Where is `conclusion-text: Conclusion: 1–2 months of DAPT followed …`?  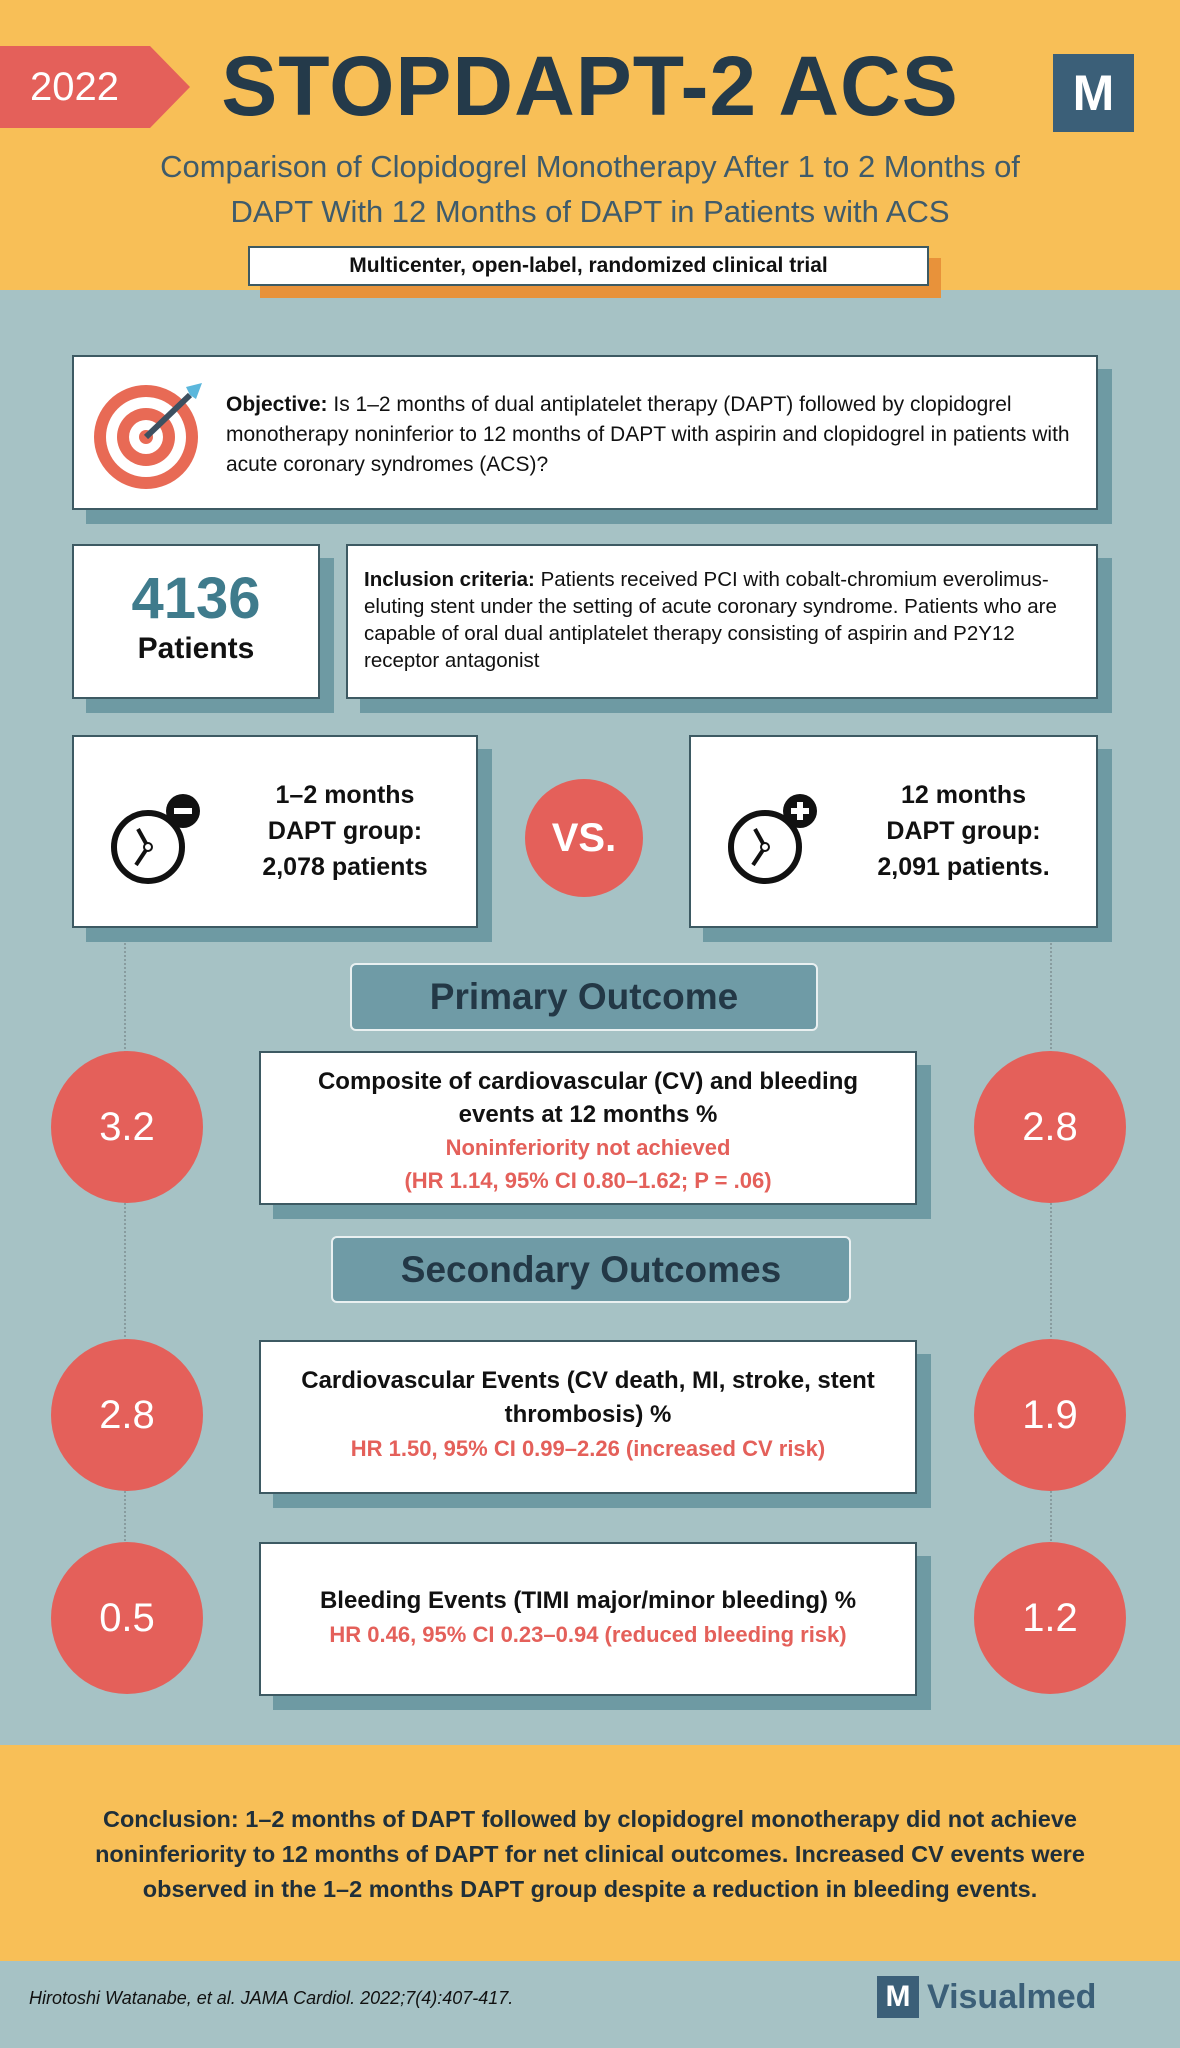
conclusion-text: Conclusion: 1–2 months of DAPT followed … is located at coordinates (590, 1854).